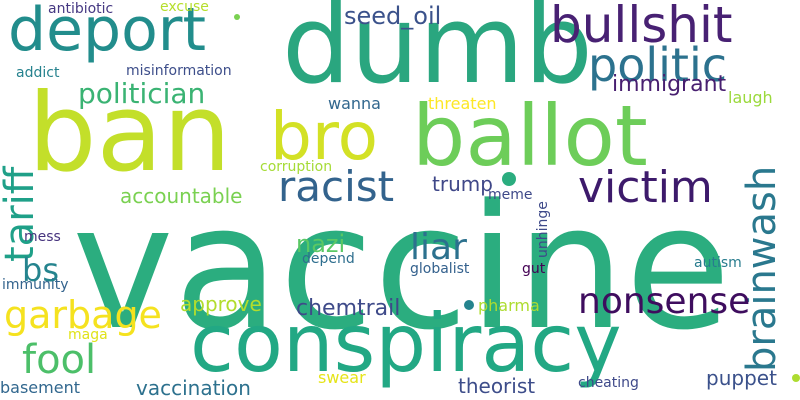  Describe the element at coordinates (438, 247) in the screenshot. I see `word-liar: liar` at that location.